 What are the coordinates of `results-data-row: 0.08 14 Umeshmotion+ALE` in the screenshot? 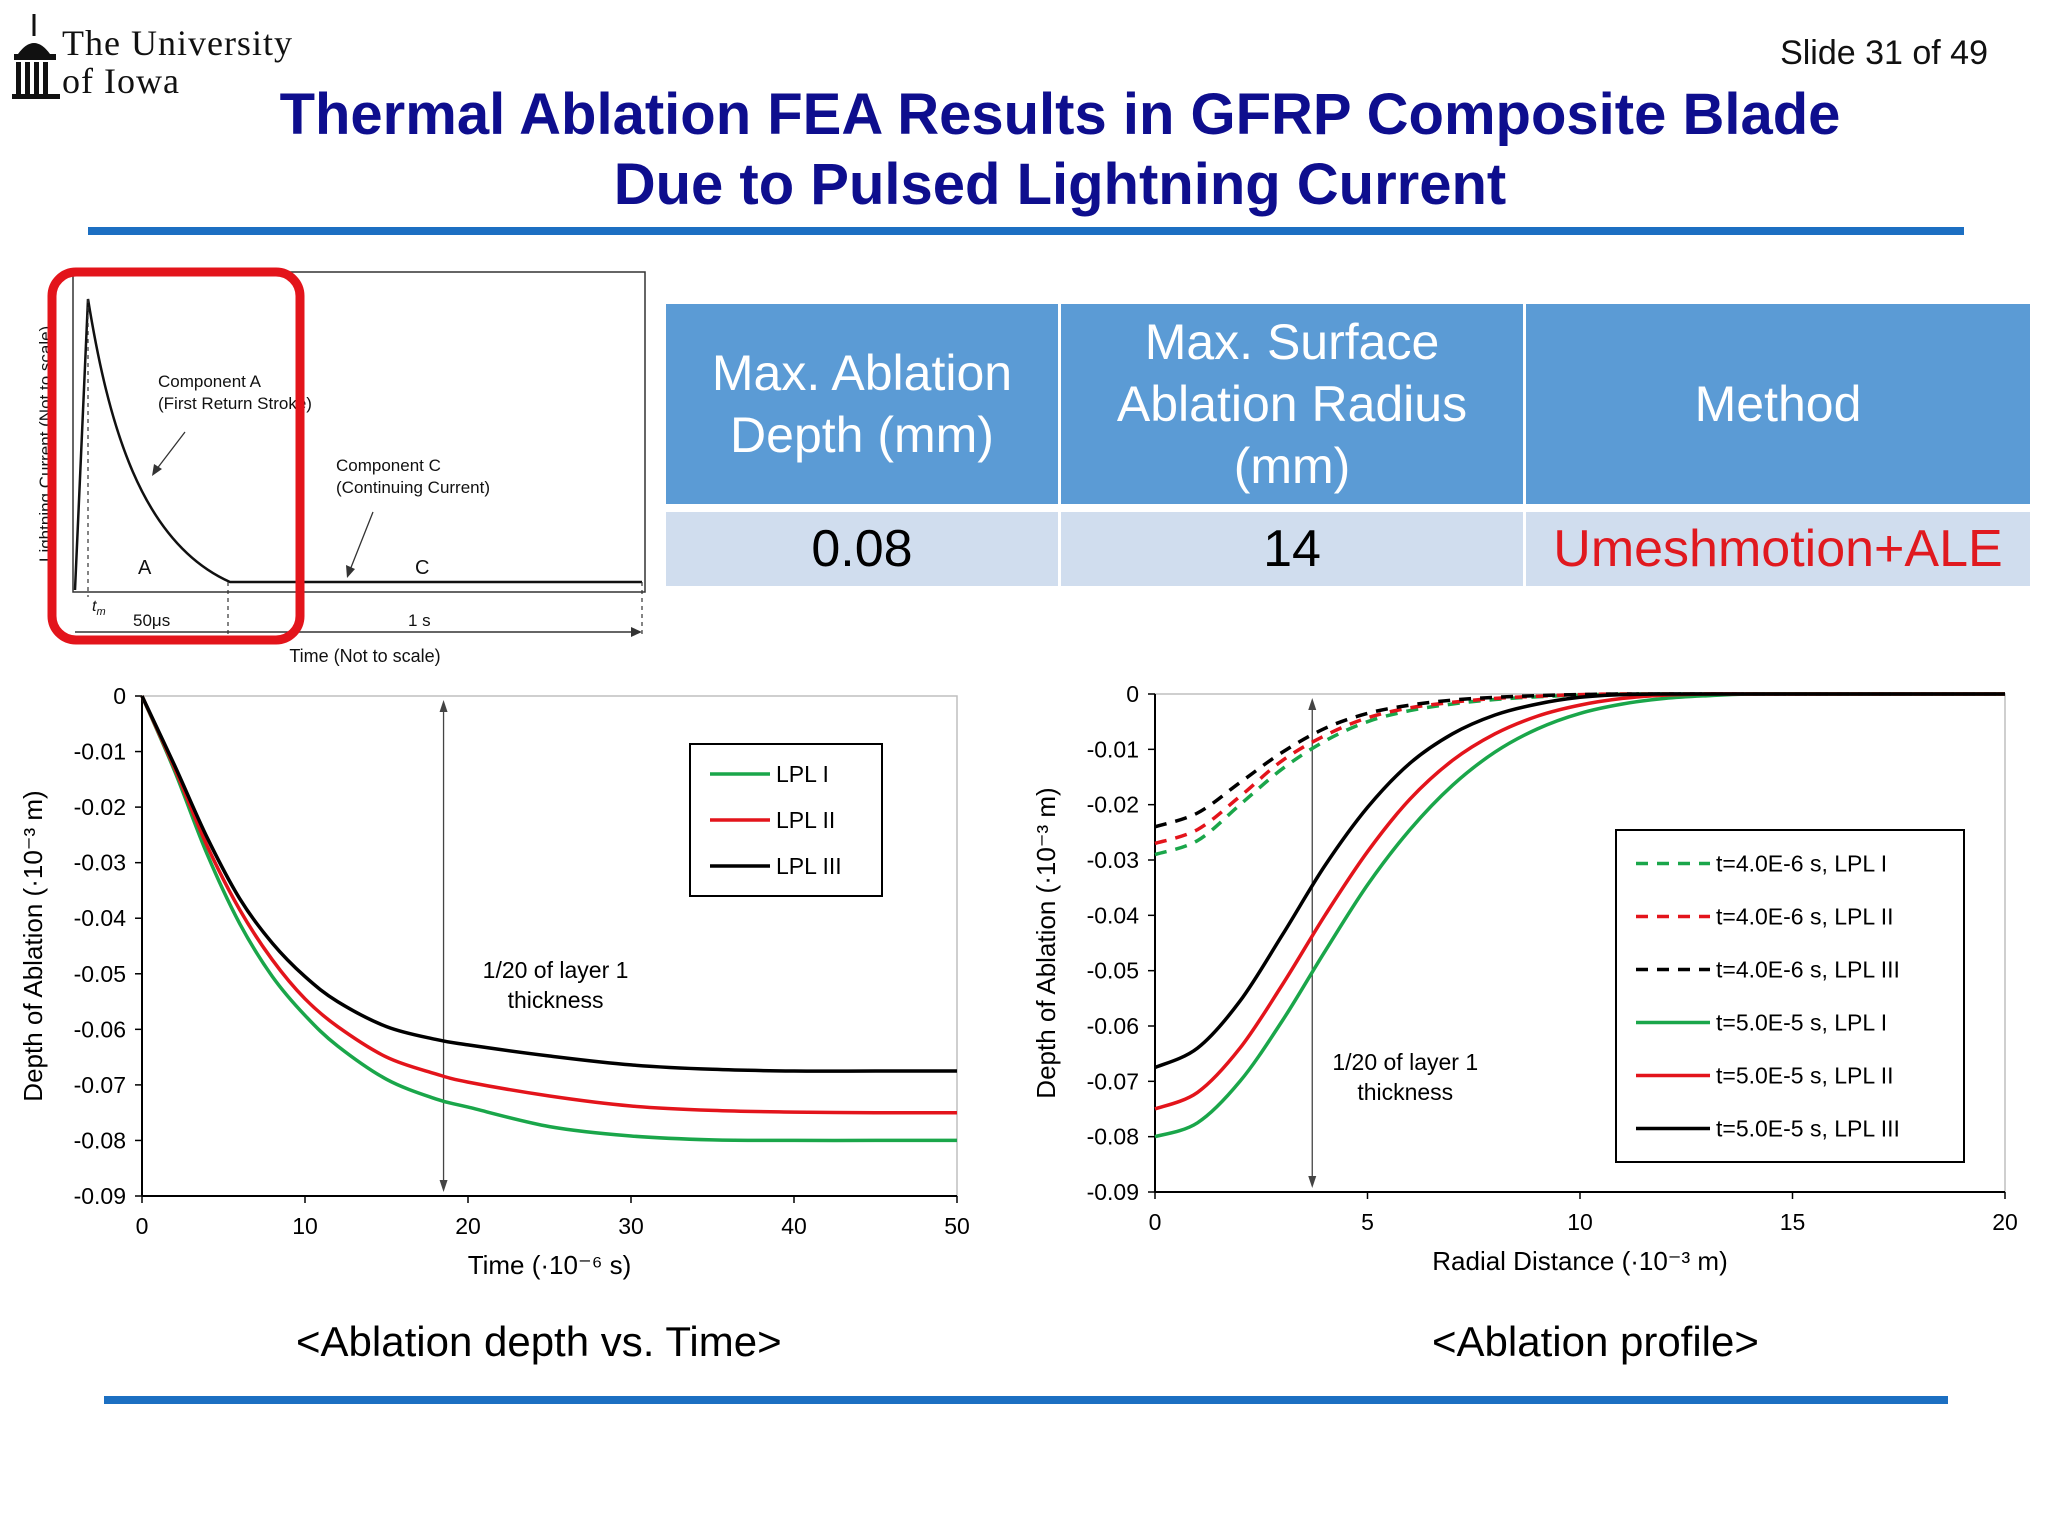 It's located at (1348, 547).